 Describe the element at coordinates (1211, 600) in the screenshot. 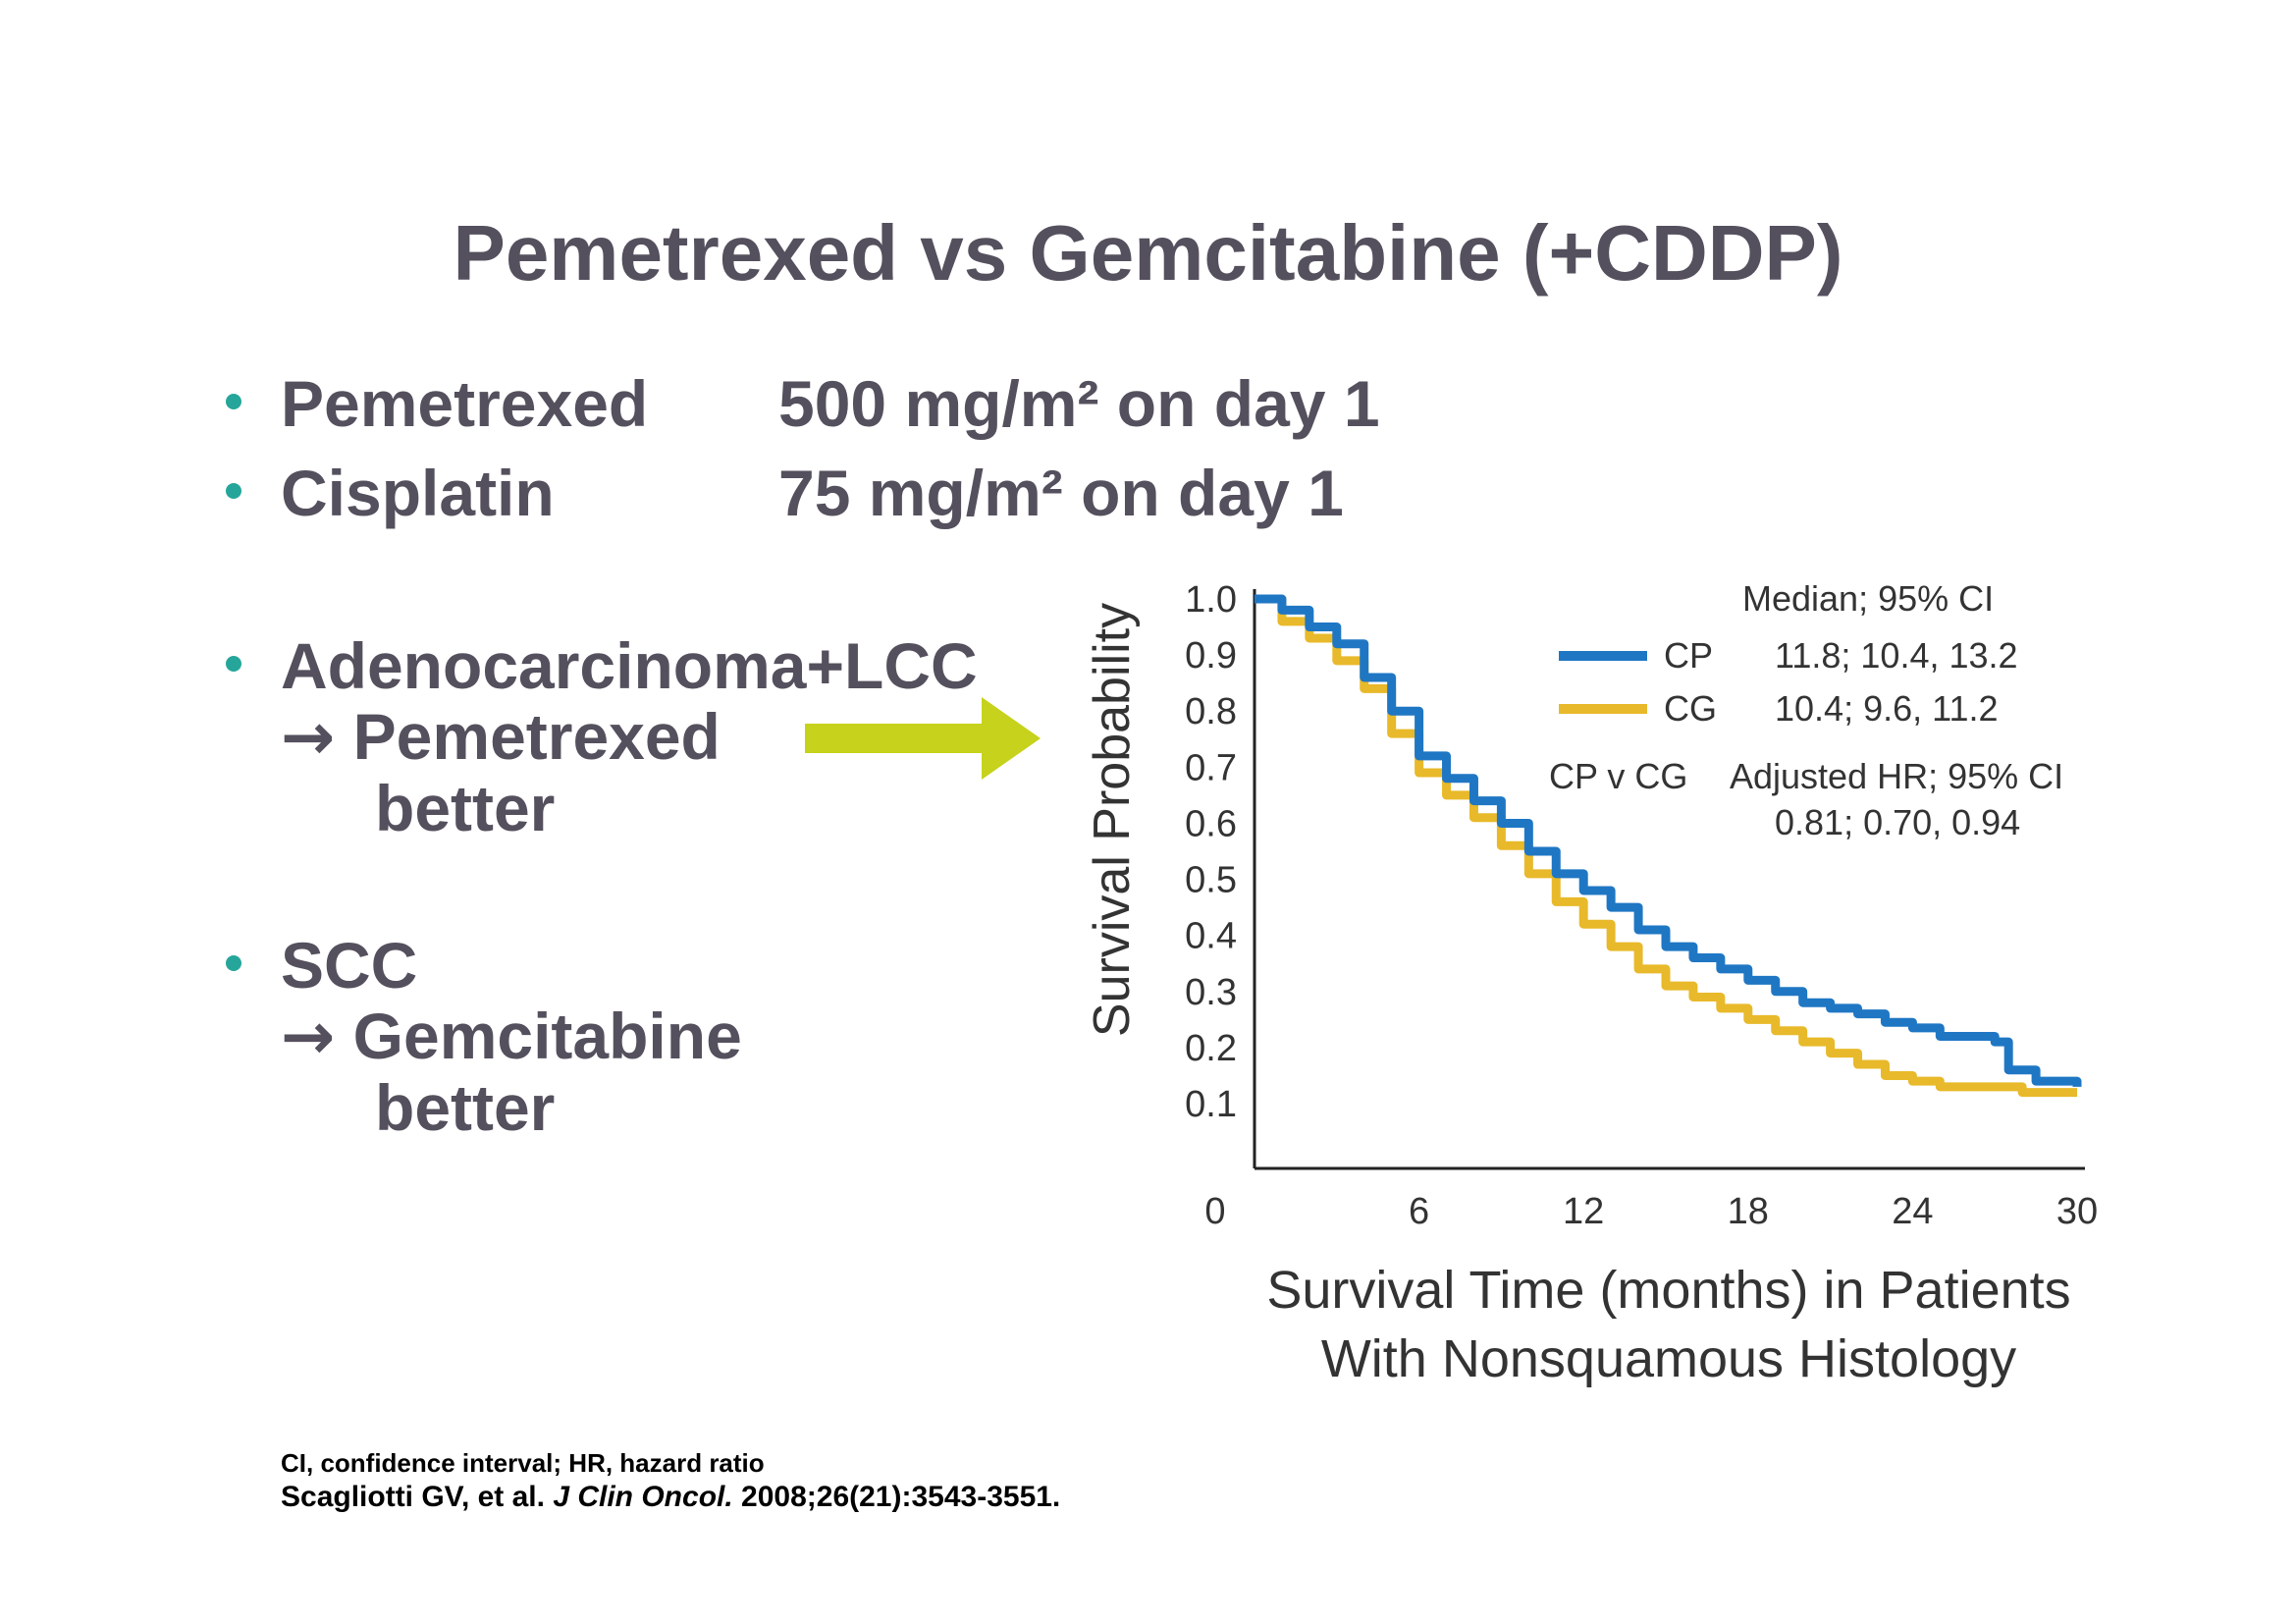

I see `y-tick-label: 1.0` at that location.